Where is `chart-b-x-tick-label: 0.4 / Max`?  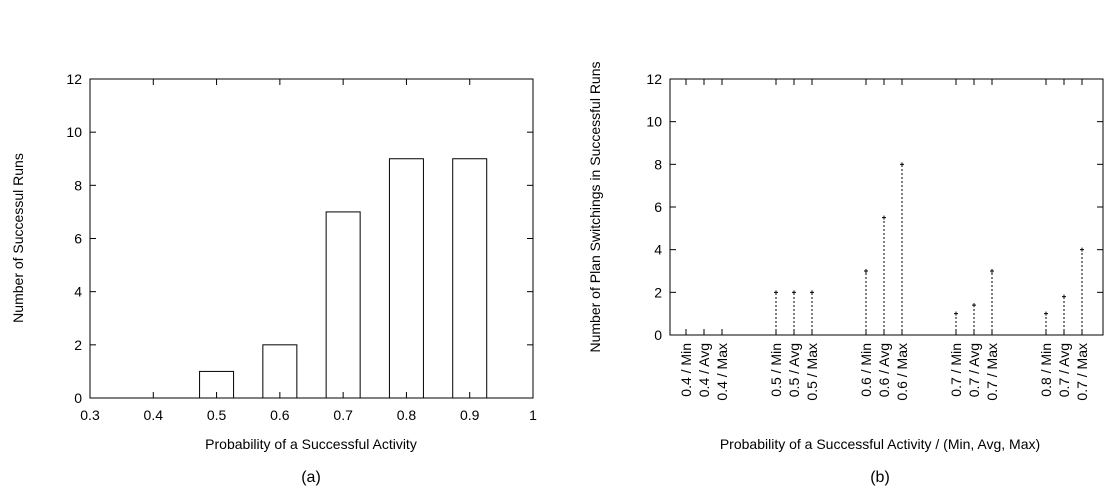
chart-b-x-tick-label: 0.4 / Max is located at coordinates (722, 372).